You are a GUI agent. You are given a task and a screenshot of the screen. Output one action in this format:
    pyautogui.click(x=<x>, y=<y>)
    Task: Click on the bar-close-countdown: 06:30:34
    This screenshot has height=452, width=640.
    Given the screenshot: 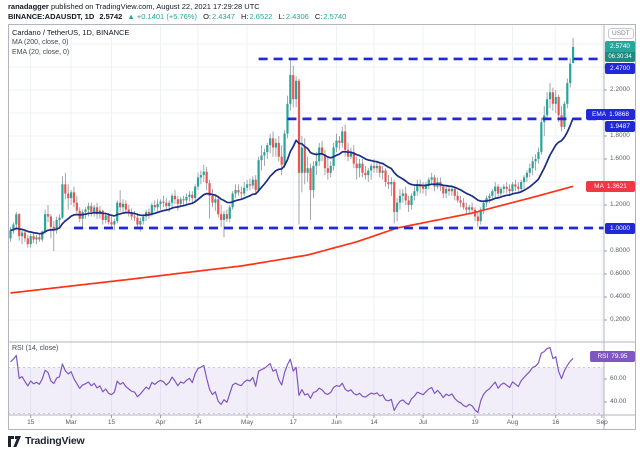 What is the action you would take?
    pyautogui.click(x=620, y=57)
    